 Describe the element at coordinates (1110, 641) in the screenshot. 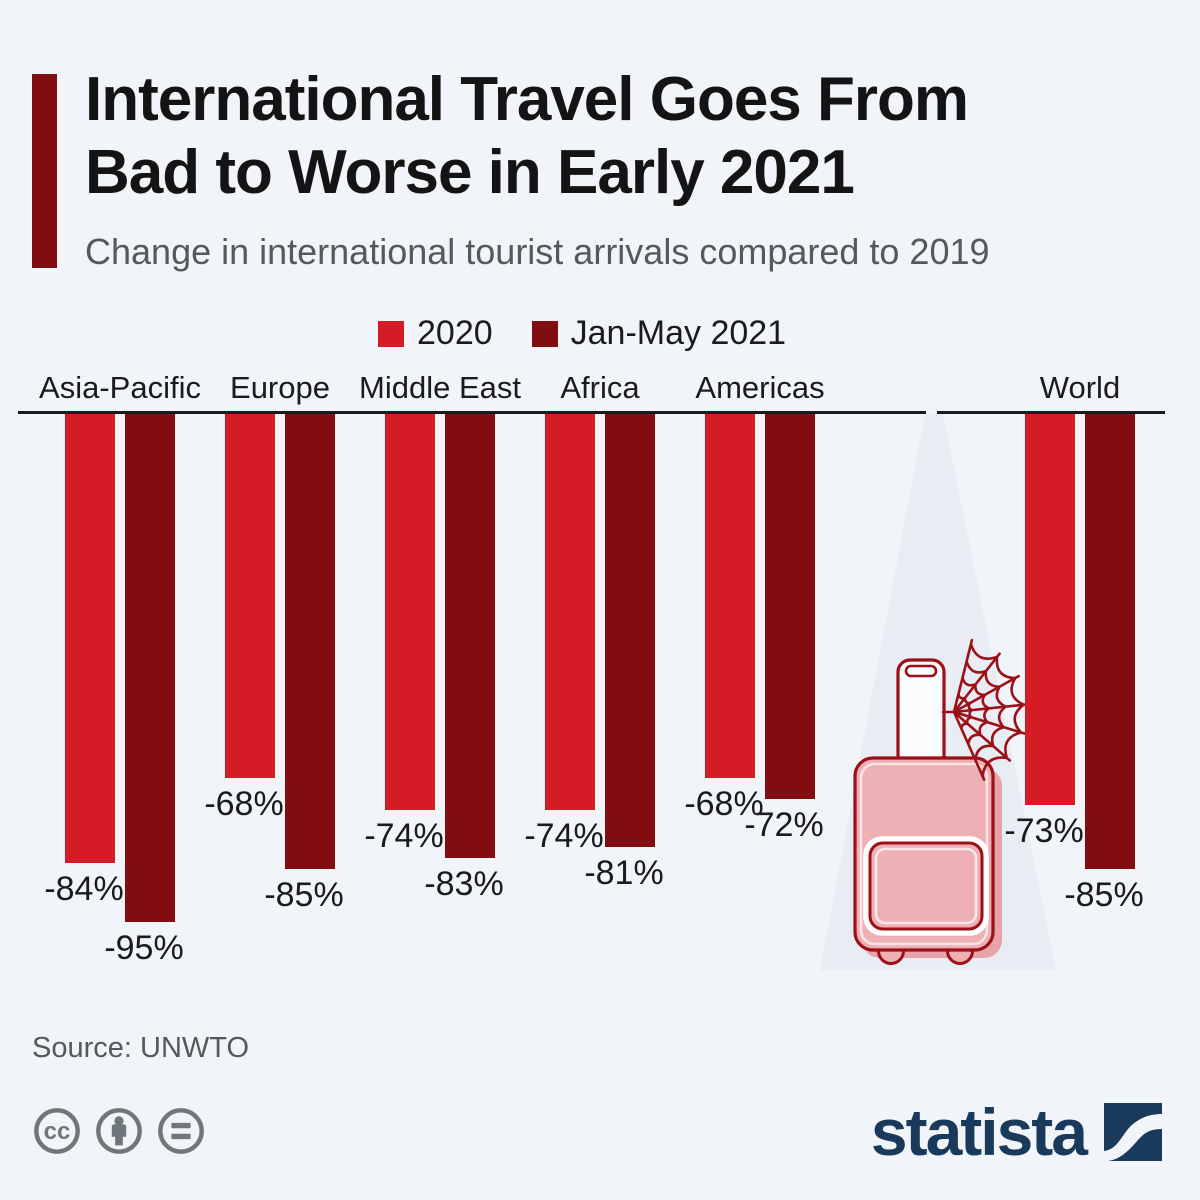

I see `bar-jan-may-2021-world` at that location.